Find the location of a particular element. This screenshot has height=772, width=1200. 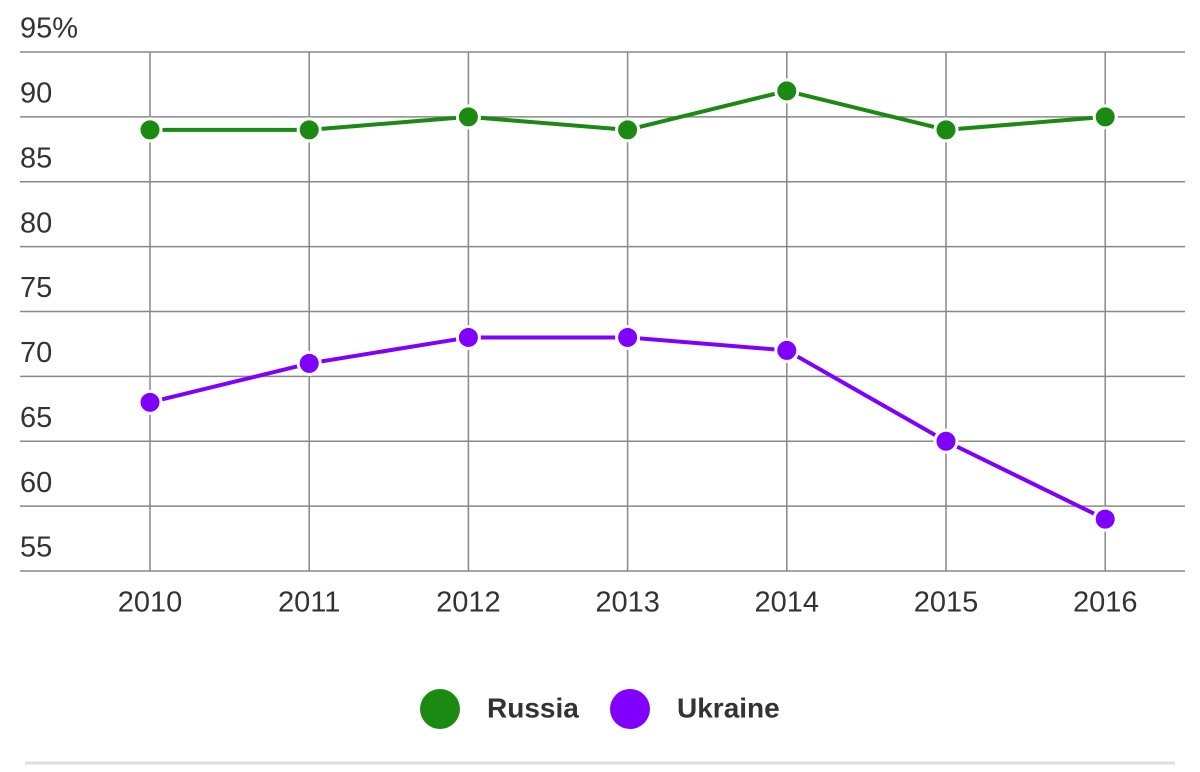

y-tick-label: 65 is located at coordinates (36, 418).